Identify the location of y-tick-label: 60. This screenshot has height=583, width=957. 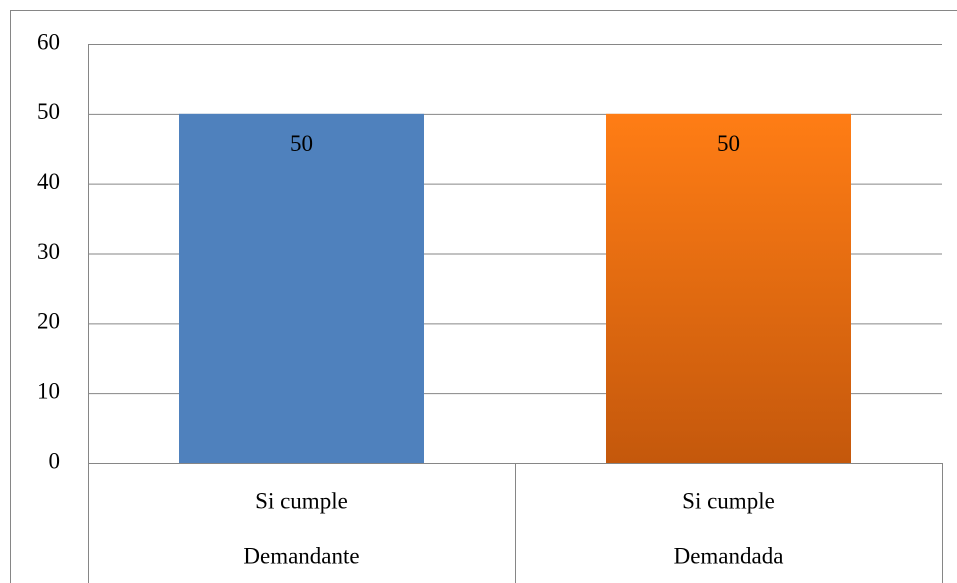
(48, 41).